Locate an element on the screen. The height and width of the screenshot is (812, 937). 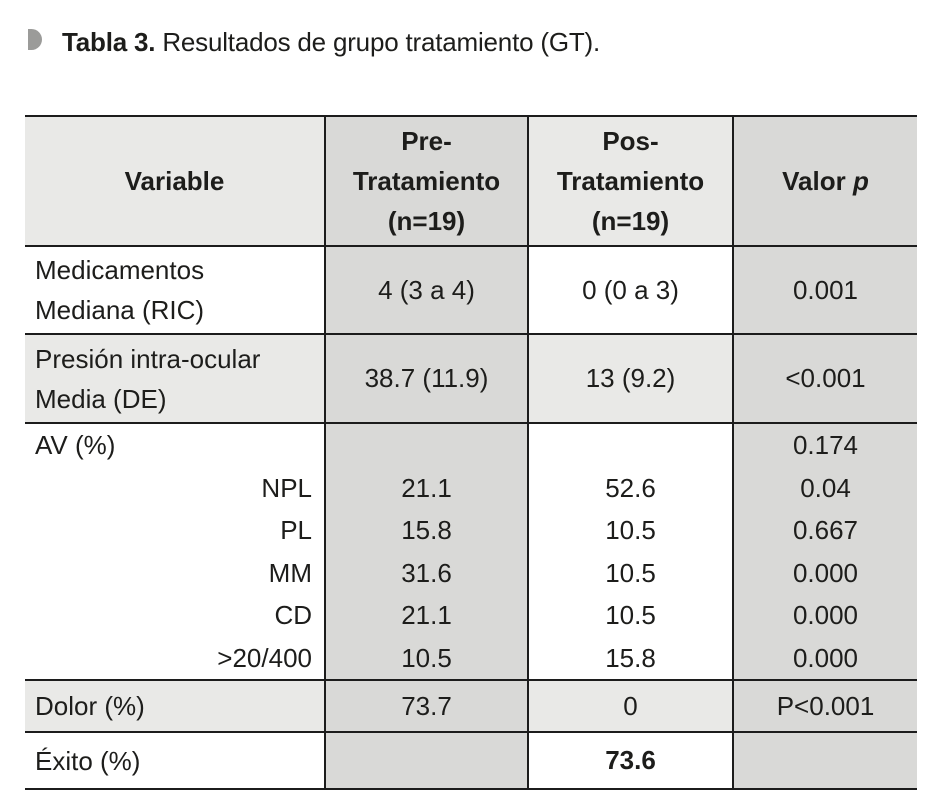
av-p-value: 0.174 is located at coordinates (825, 445).